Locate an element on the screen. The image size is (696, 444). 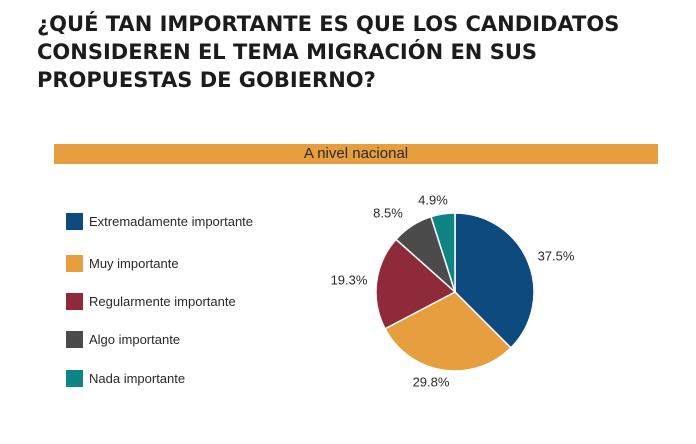
pie-slice-muy is located at coordinates (448, 331).